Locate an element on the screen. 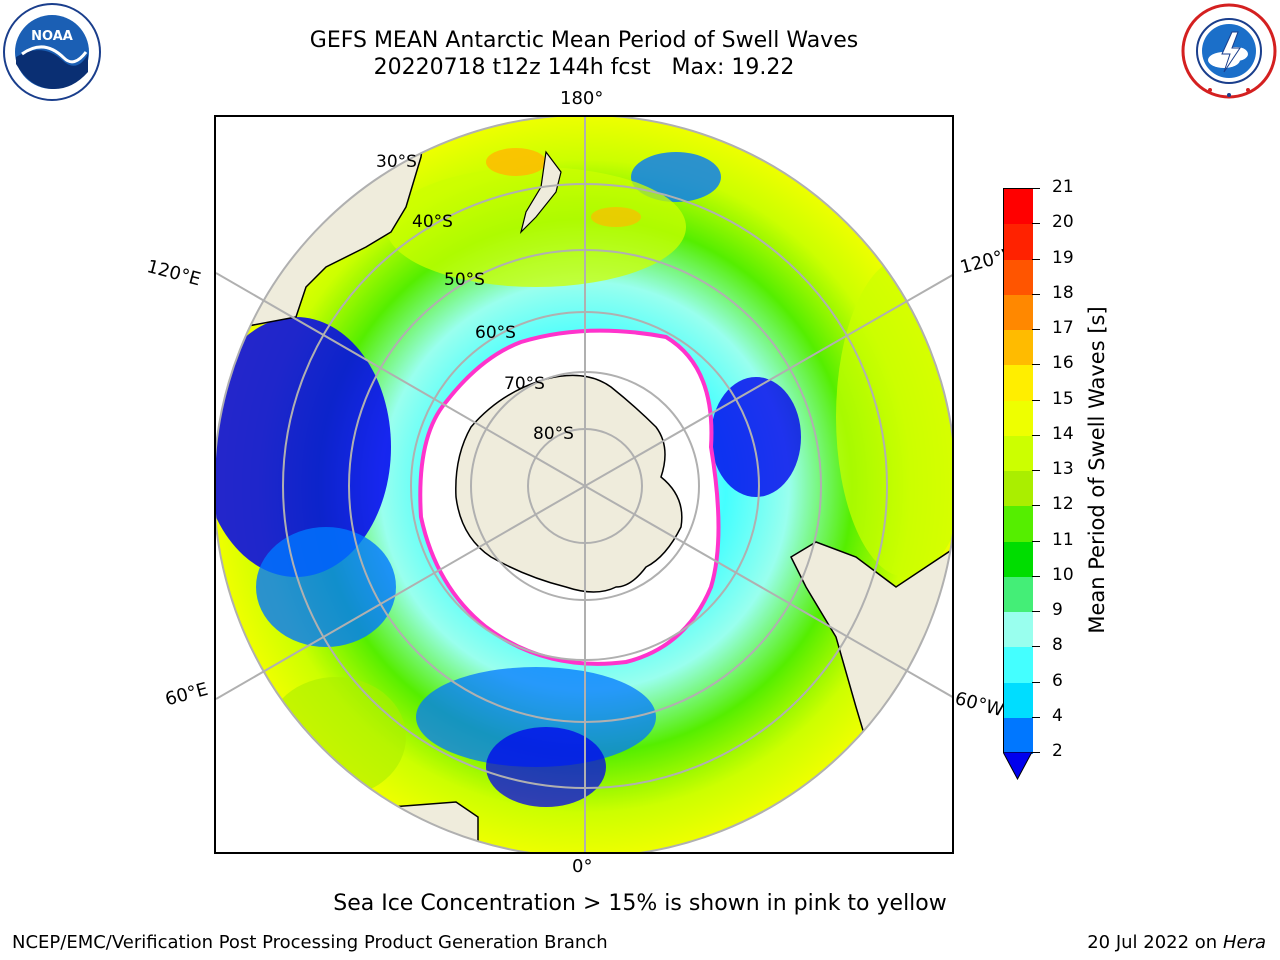  meridian-120e is located at coordinates (401, 379).